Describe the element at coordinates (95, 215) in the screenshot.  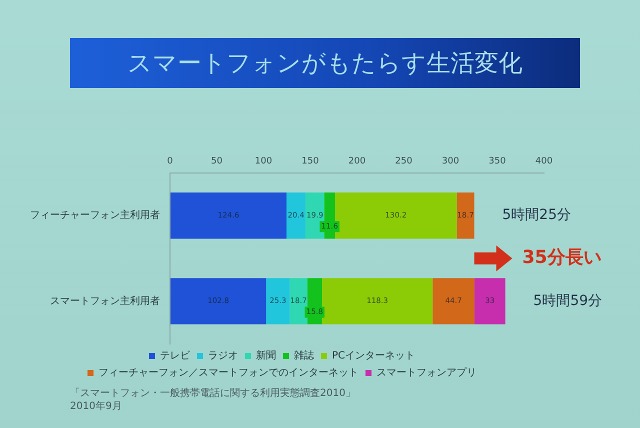
I see `y-tick-label: フィーチャーフォン主利用者` at that location.